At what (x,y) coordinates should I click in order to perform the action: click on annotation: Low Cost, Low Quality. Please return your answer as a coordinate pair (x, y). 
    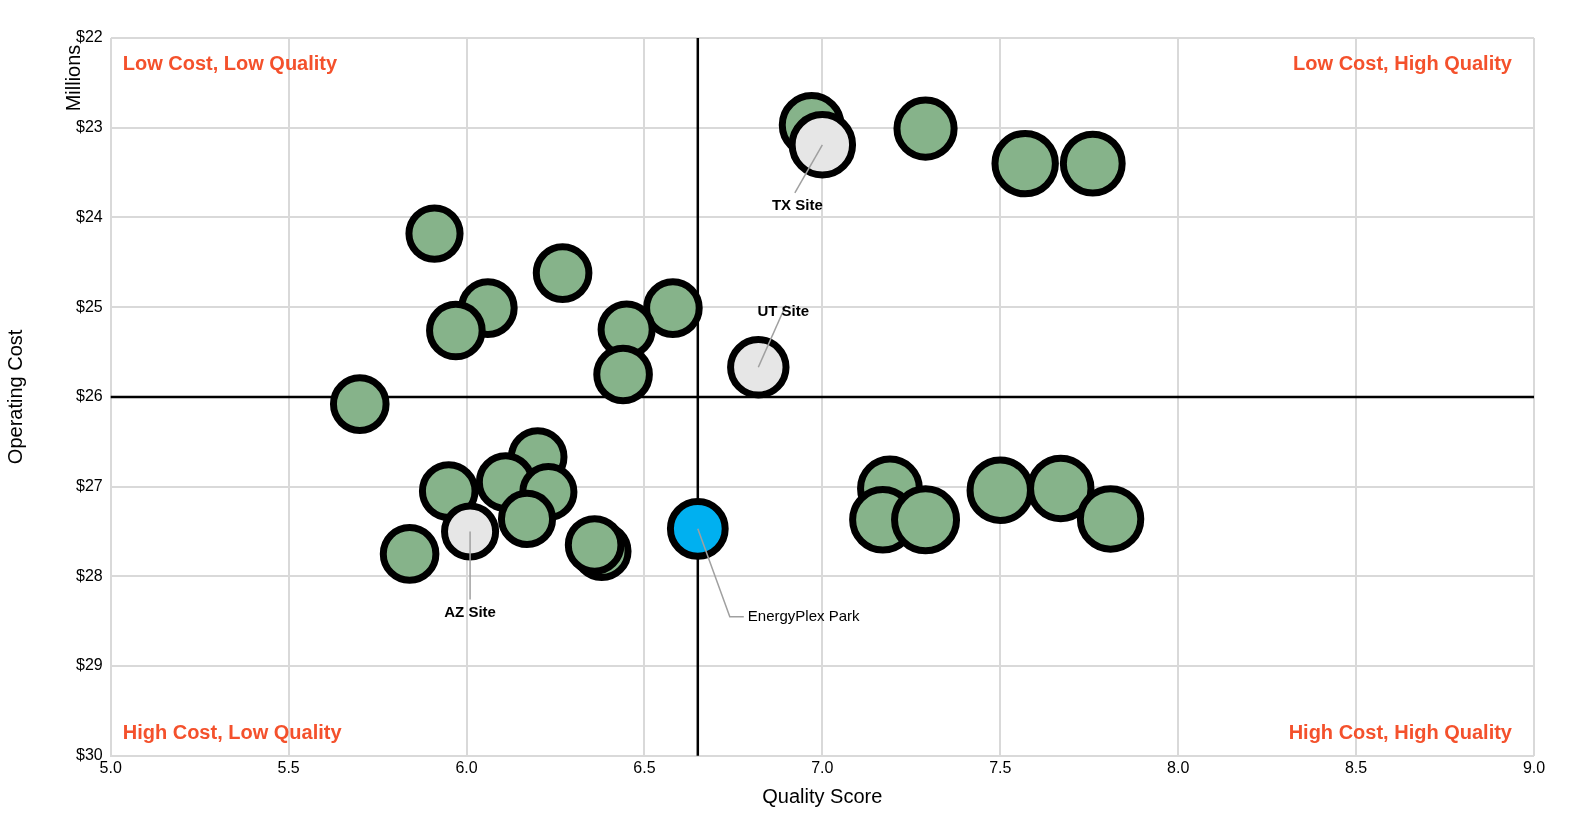
    Looking at the image, I should click on (230, 62).